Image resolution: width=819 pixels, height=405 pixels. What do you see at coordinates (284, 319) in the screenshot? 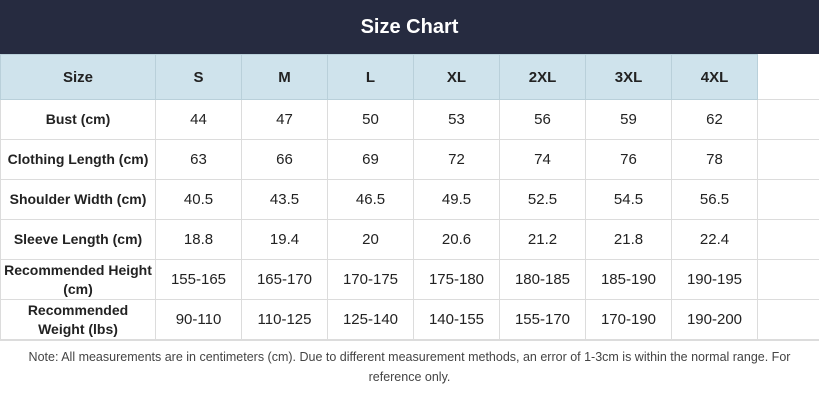
I see `cell: 110-125` at bounding box center [284, 319].